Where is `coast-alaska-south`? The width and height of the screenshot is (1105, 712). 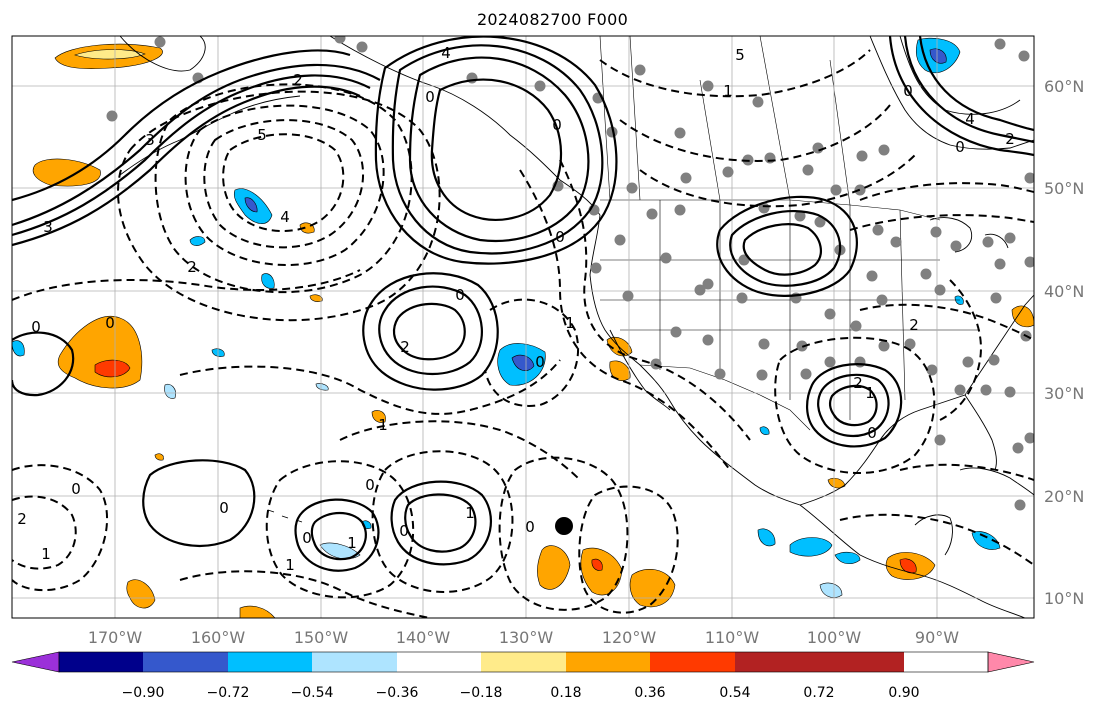
coast-alaska-south is located at coordinates (465, 126).